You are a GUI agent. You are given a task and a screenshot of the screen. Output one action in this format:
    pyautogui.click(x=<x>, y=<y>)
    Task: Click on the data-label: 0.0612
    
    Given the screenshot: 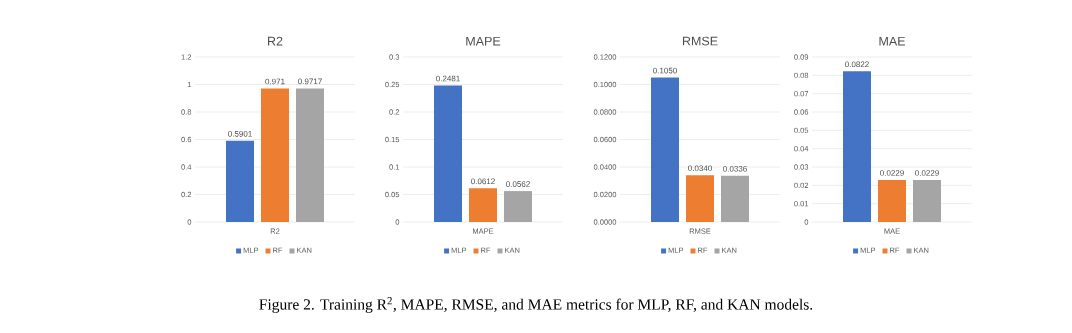 What is the action you would take?
    pyautogui.click(x=483, y=181)
    